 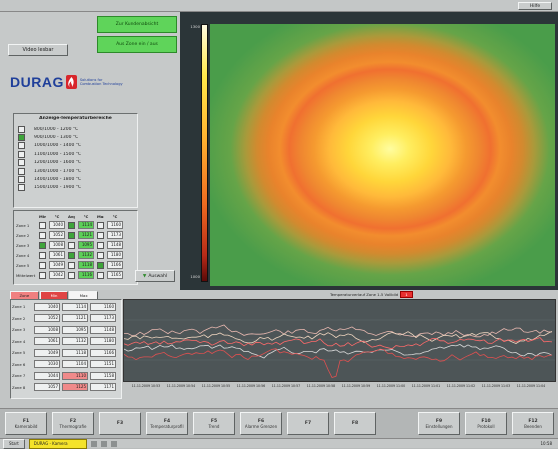 I want to click on time-axis-label: 11.11.2009 11:00, so click(x=391, y=386).